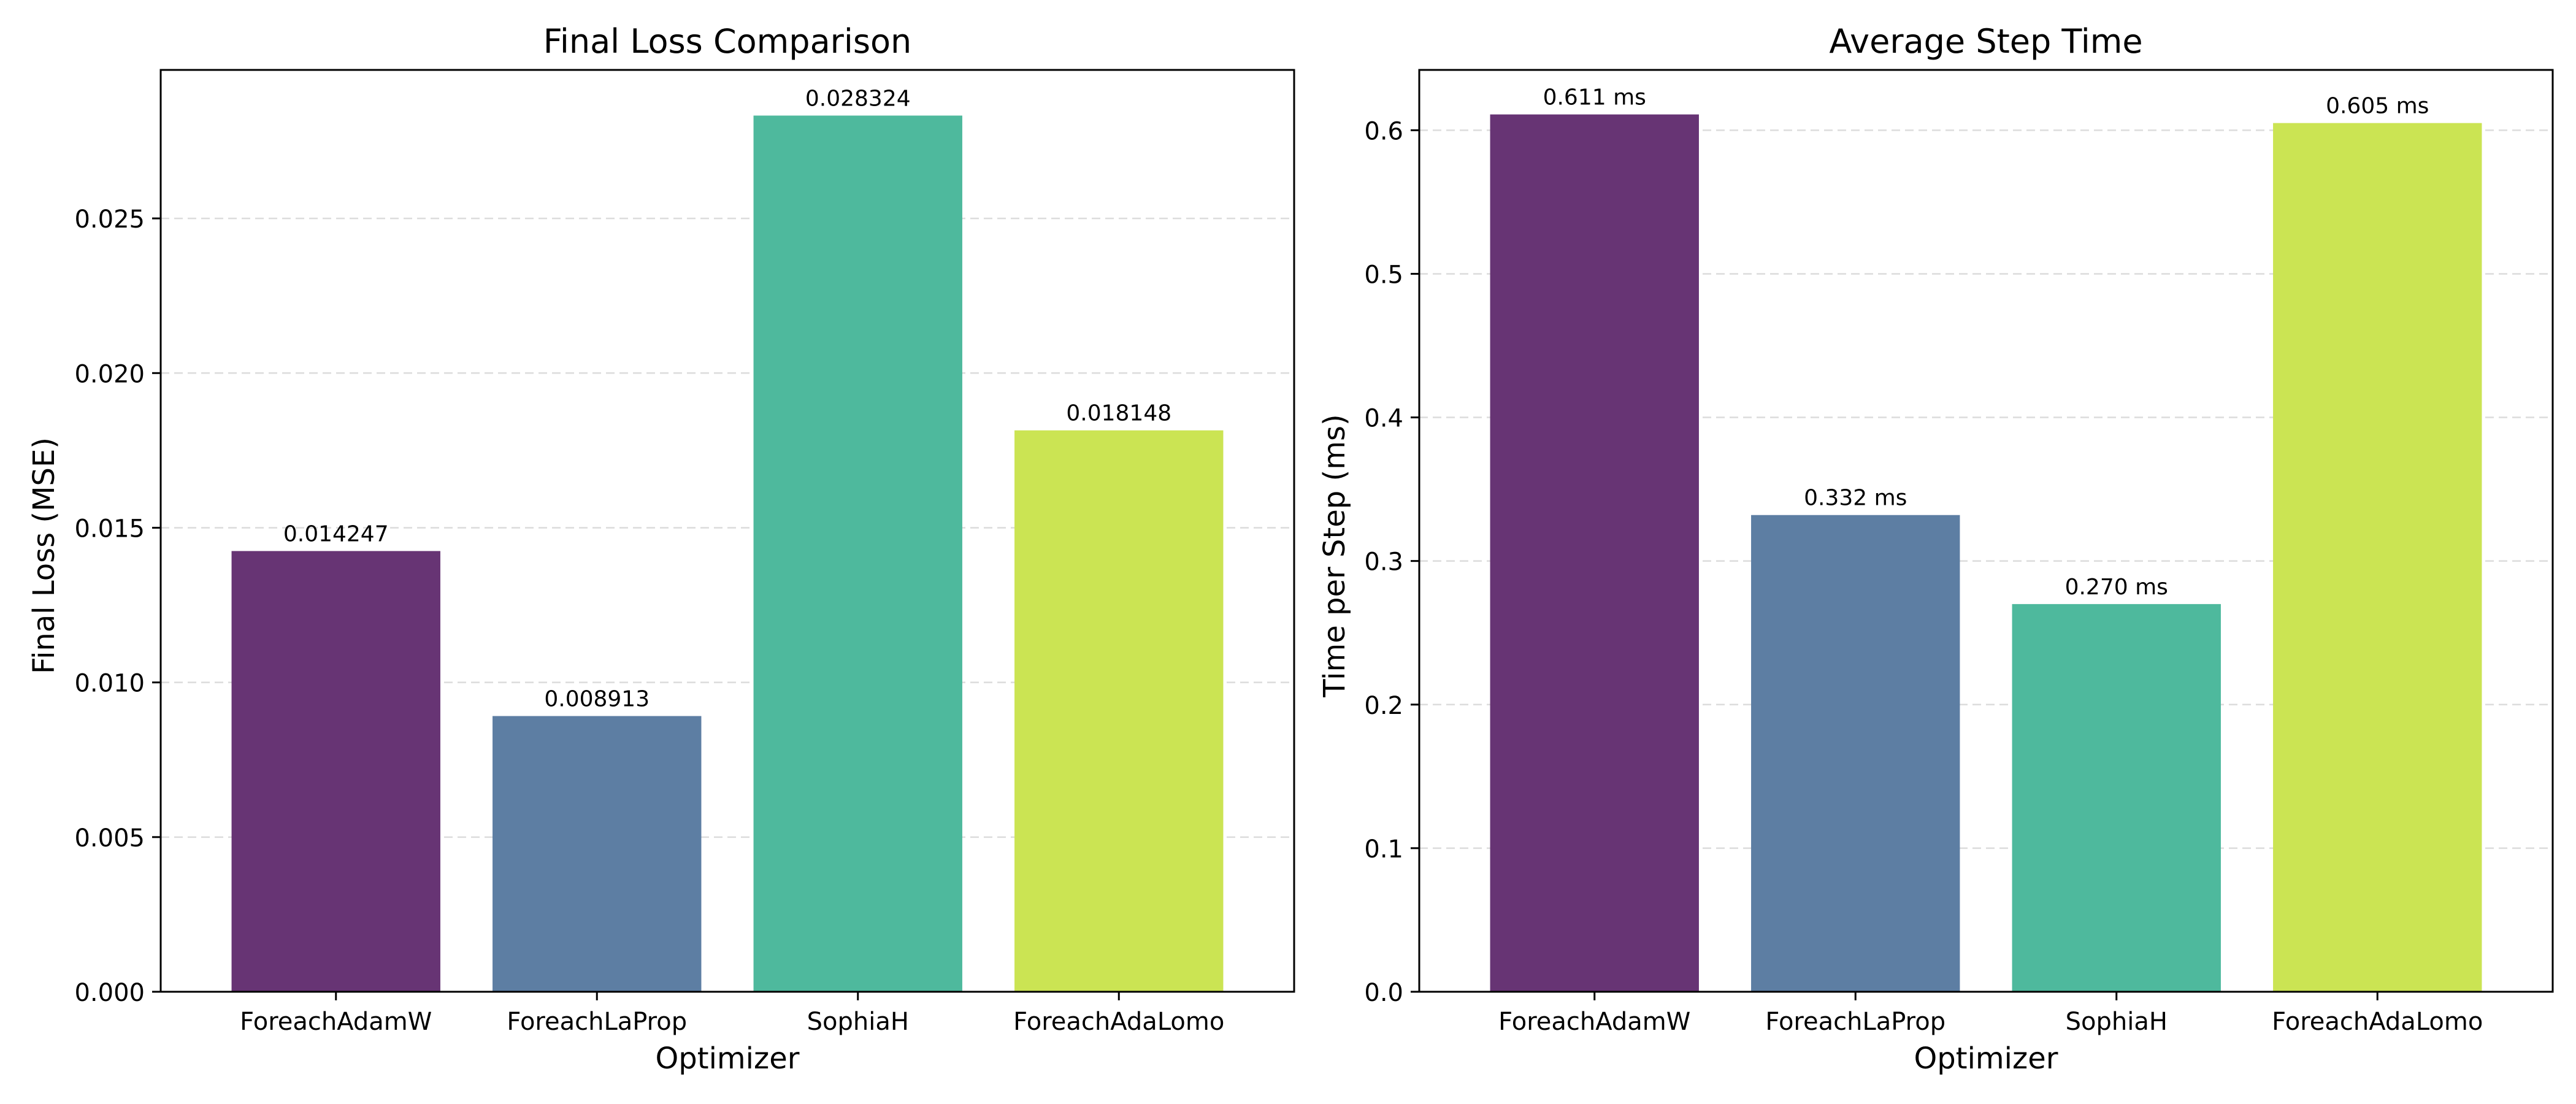 This screenshot has height=1104, width=2576. I want to click on y-axis-label: Time per Step (ms), so click(1334, 555).